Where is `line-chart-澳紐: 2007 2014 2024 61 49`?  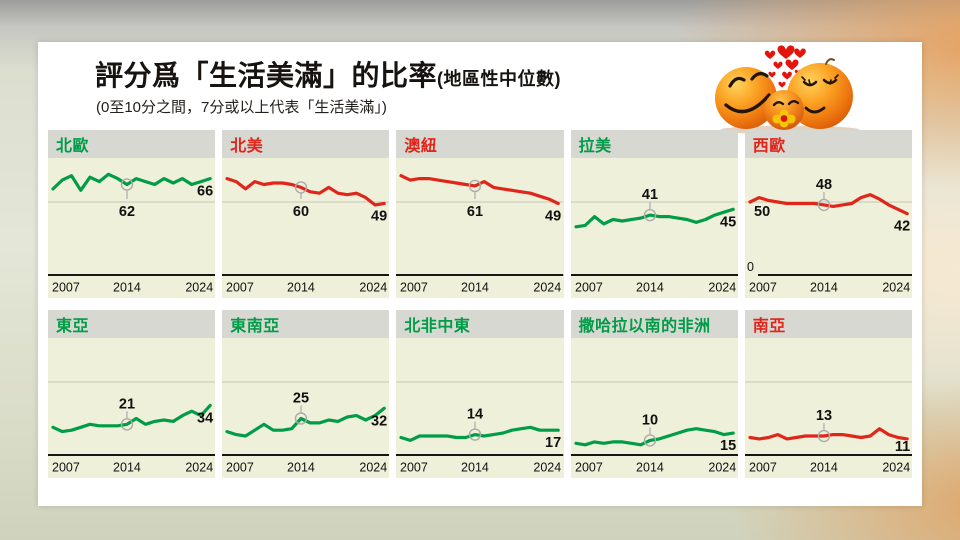
line-chart-澳紐: 2007 2014 2024 61 49 is located at coordinates (480, 228).